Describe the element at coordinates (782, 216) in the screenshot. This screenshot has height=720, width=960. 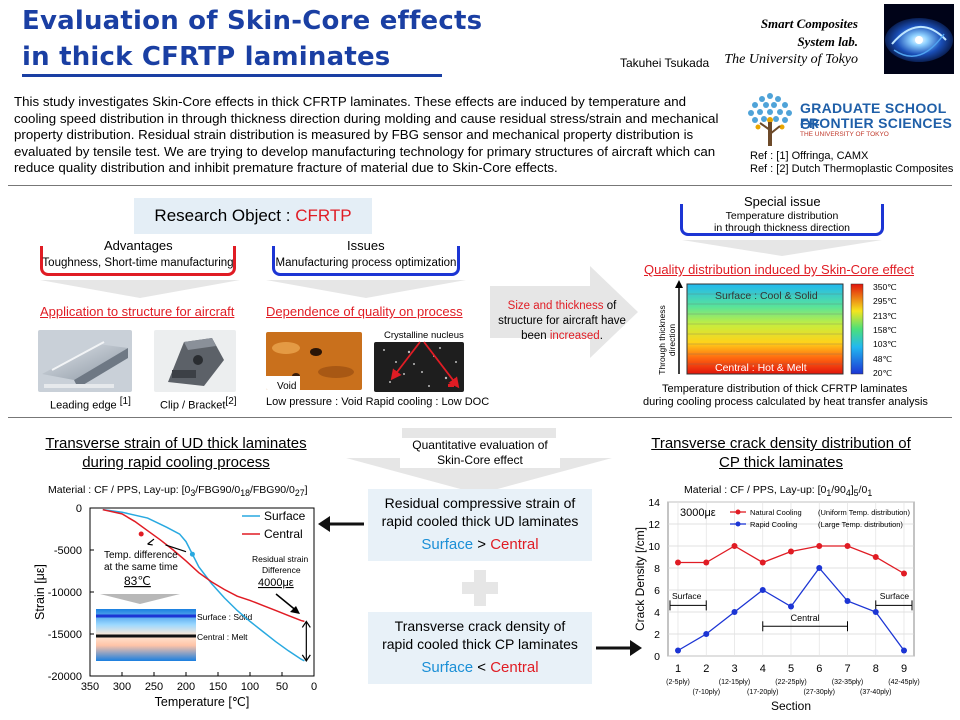
I see `special-issue-line-1: Temperature distribution` at that location.